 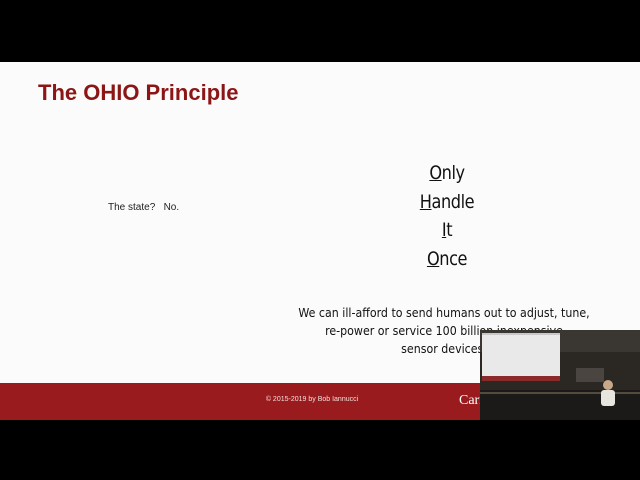 What do you see at coordinates (447, 230) in the screenshot?
I see `acronym-word: It` at bounding box center [447, 230].